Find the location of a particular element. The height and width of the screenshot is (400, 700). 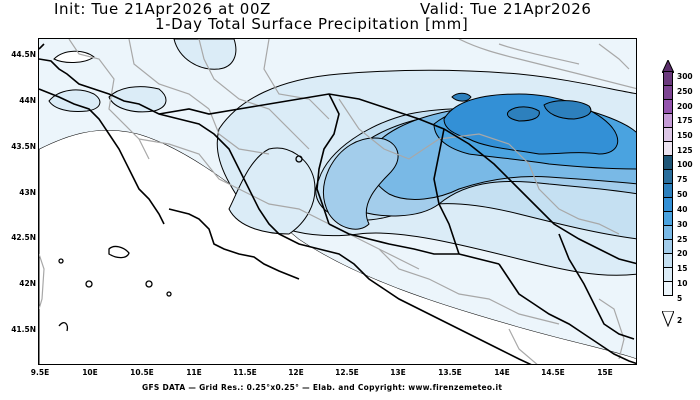

lon-label-13-5: 13.5E is located at coordinates (450, 372).